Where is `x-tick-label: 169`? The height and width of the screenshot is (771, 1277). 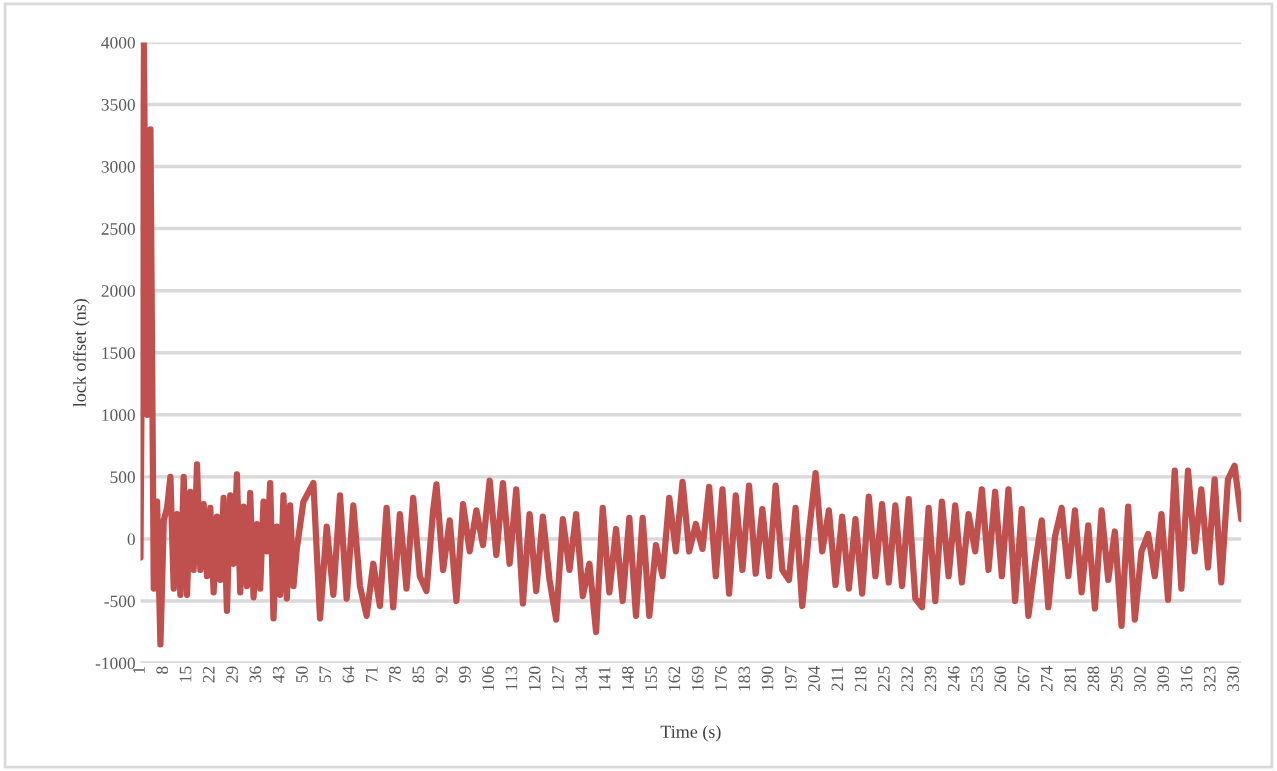
x-tick-label: 169 is located at coordinates (697, 678).